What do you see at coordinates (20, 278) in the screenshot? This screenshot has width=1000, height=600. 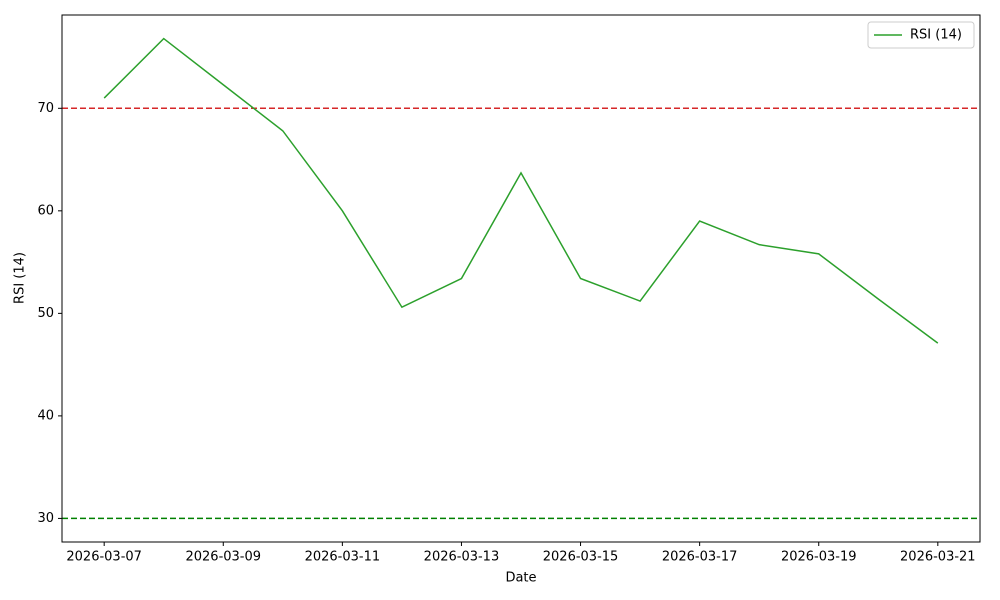 I see `y-axis-label: RSI (14)` at bounding box center [20, 278].